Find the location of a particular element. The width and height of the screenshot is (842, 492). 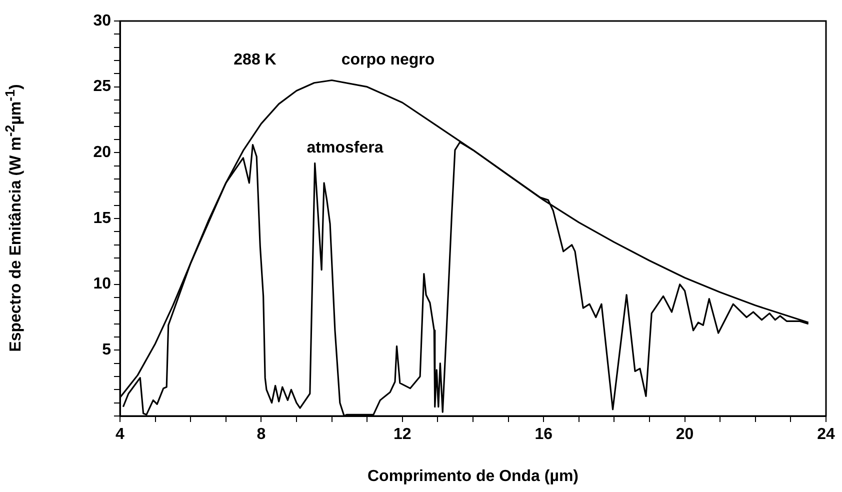

x-tick-label: 20 is located at coordinates (685, 435).